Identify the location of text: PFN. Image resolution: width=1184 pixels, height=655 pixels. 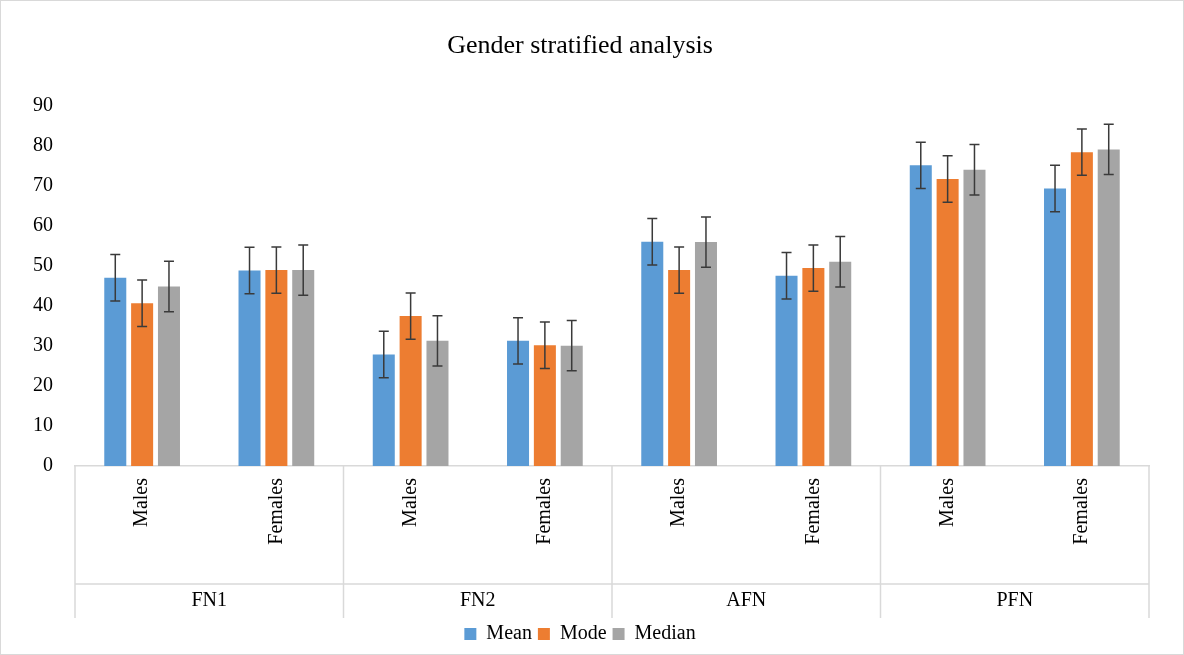
(1015, 599).